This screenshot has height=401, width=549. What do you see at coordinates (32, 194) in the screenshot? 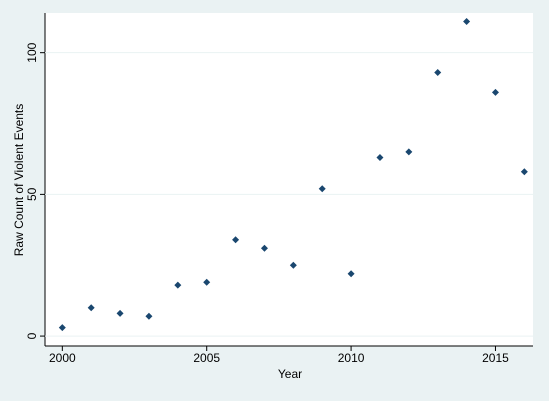
I see `y-tick-label: 50` at bounding box center [32, 194].